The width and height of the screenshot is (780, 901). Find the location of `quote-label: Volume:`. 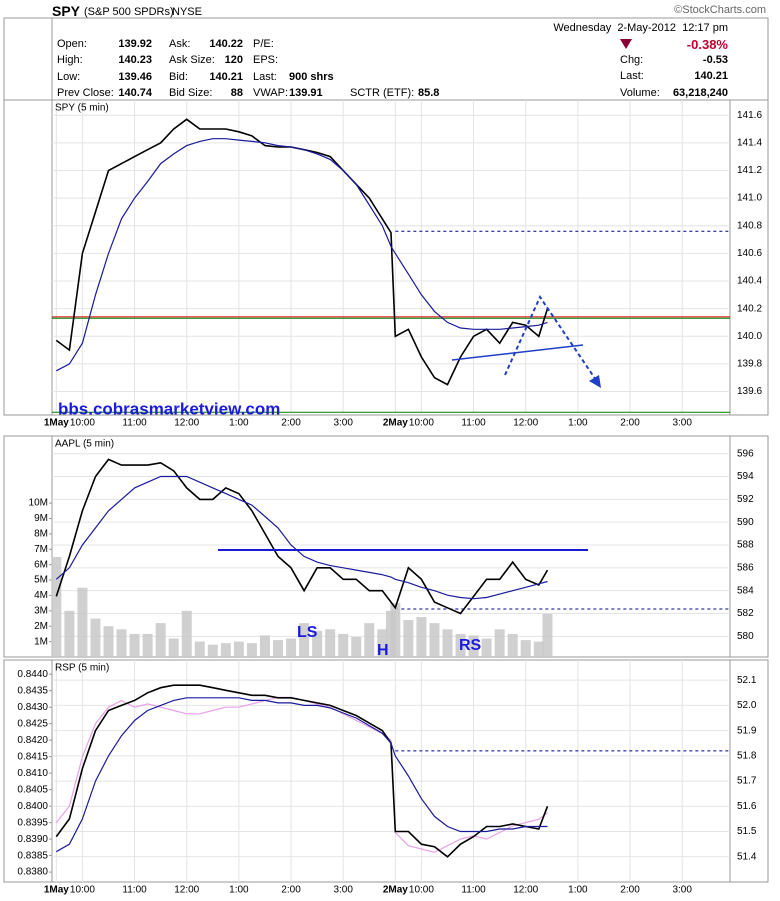

quote-label: Volume: is located at coordinates (640, 92).